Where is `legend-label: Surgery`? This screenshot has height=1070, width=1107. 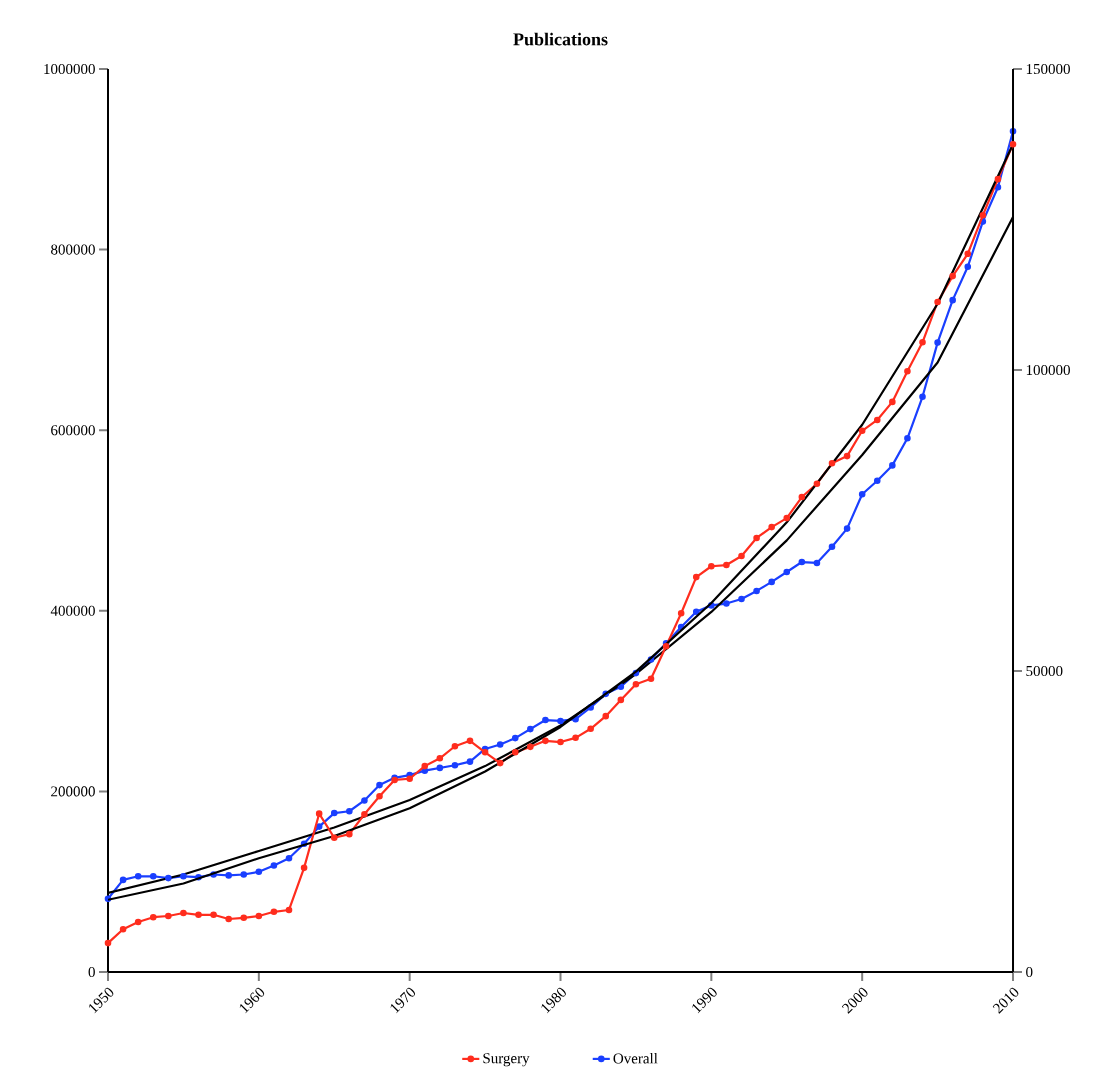
legend-label: Surgery is located at coordinates (506, 1060).